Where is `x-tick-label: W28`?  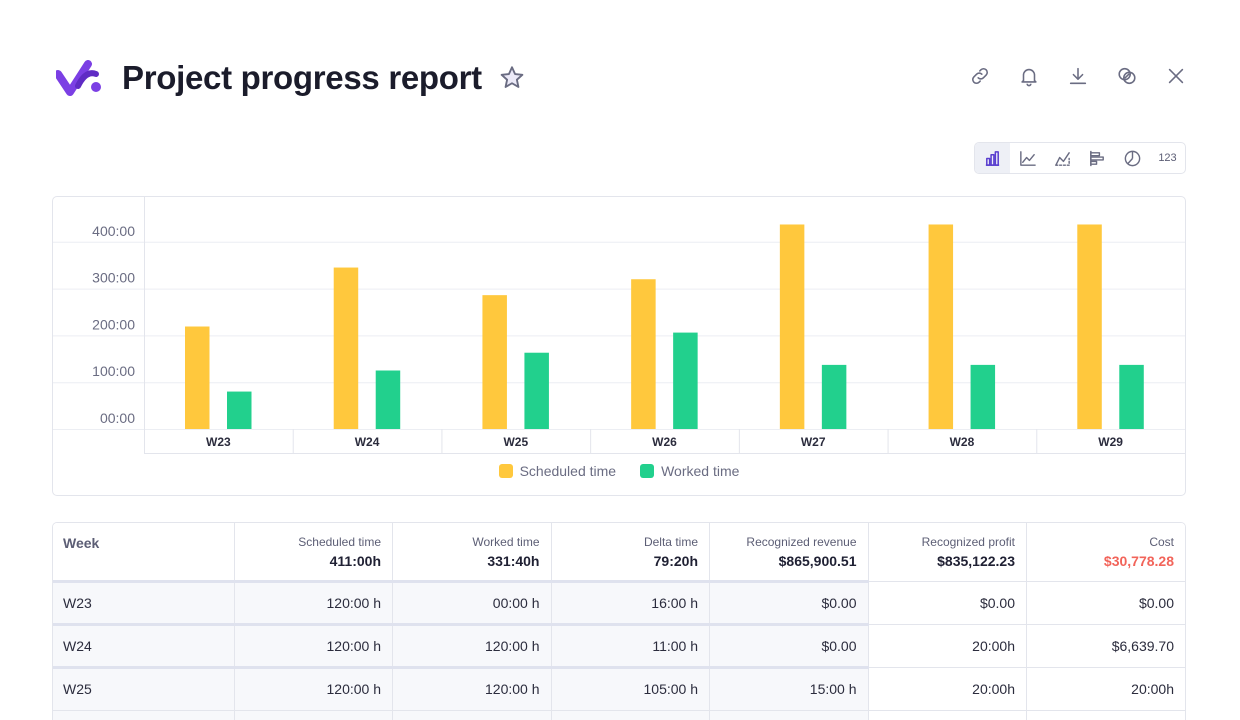
x-tick-label: W28 is located at coordinates (962, 442).